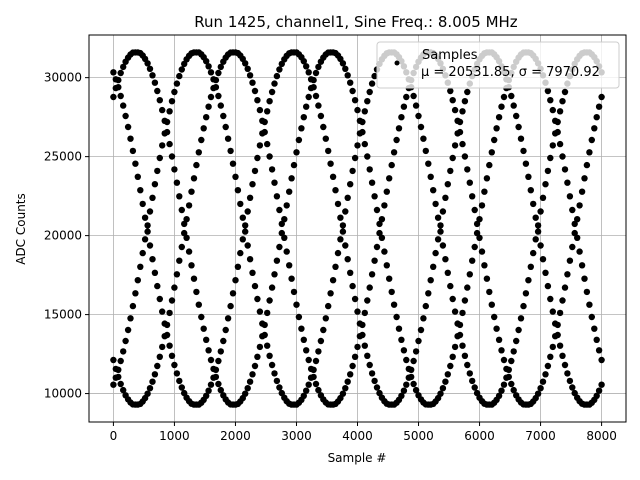  Describe the element at coordinates (397, 63) in the screenshot. I see `legend-marker` at that location.